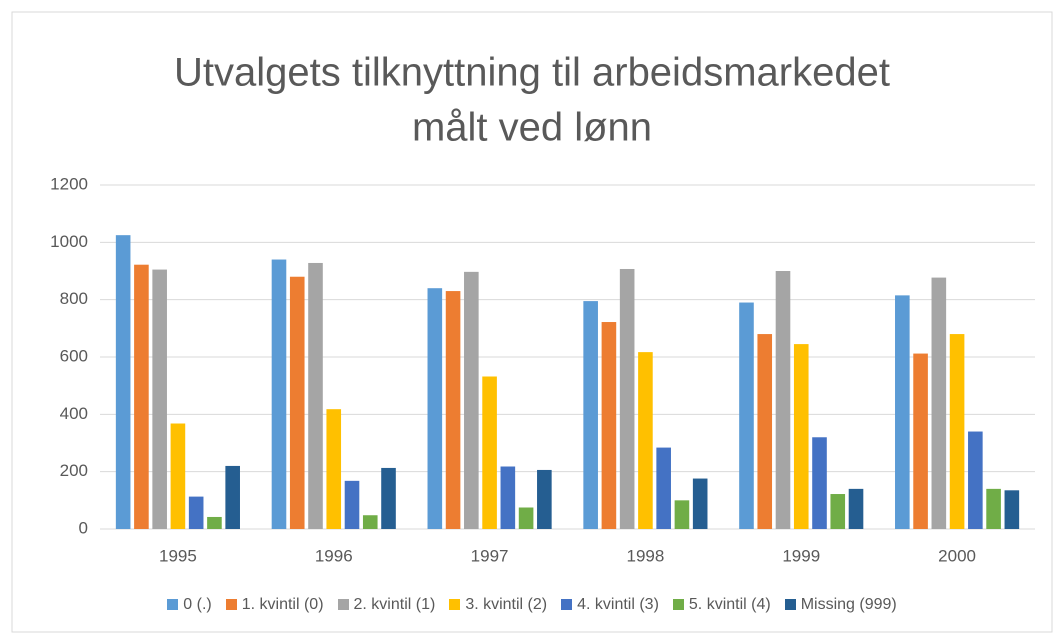  I want to click on x-tick-label: 1999, so click(801, 555).